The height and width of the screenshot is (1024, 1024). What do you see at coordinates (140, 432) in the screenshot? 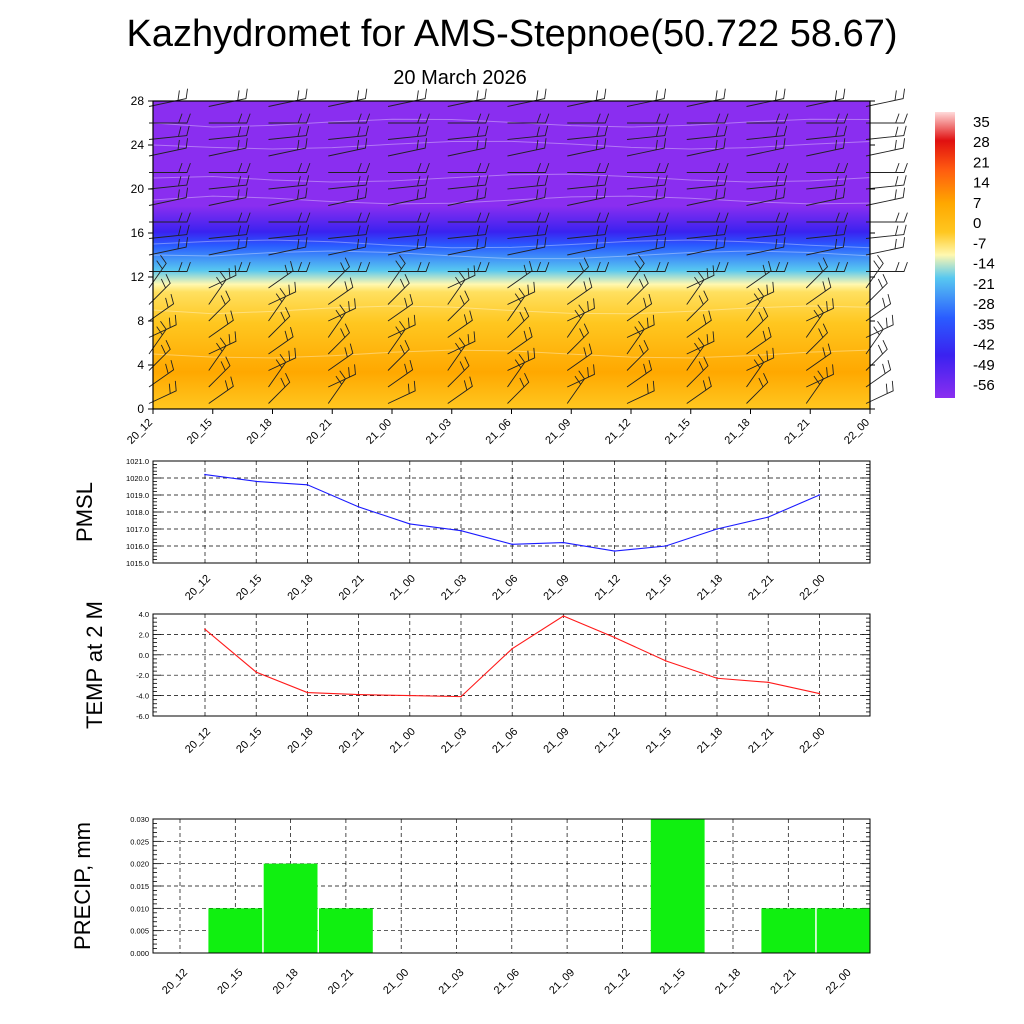
I see `x-tick-label: 20_12` at bounding box center [140, 432].